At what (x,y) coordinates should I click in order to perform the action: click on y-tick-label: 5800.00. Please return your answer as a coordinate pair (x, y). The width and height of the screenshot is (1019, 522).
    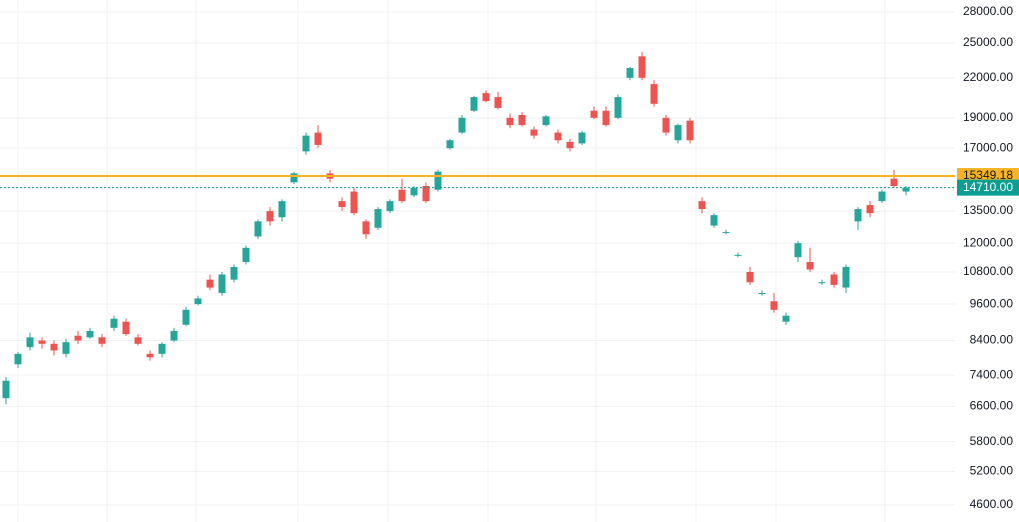
    Looking at the image, I should click on (992, 441).